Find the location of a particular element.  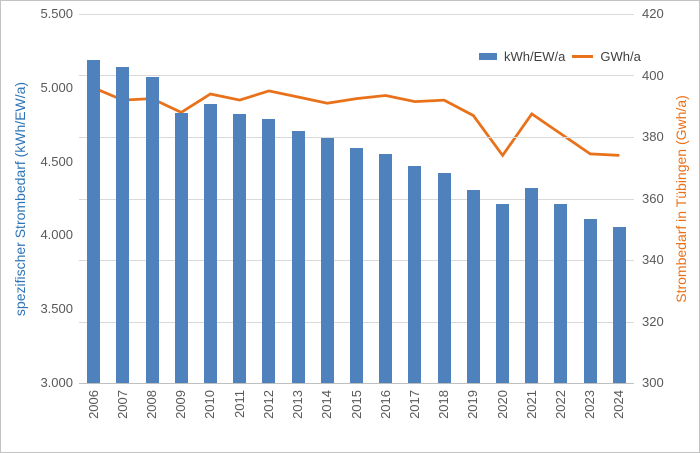

bar-2017 is located at coordinates (415, 274).